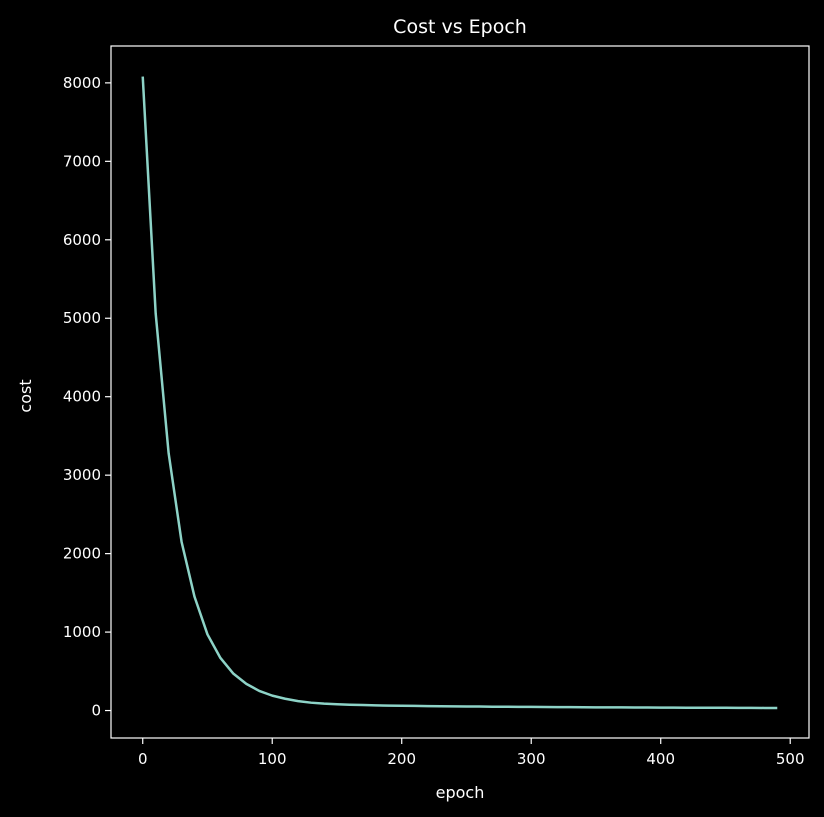 The image size is (824, 817). I want to click on y-tick-label: 4000, so click(82, 397).